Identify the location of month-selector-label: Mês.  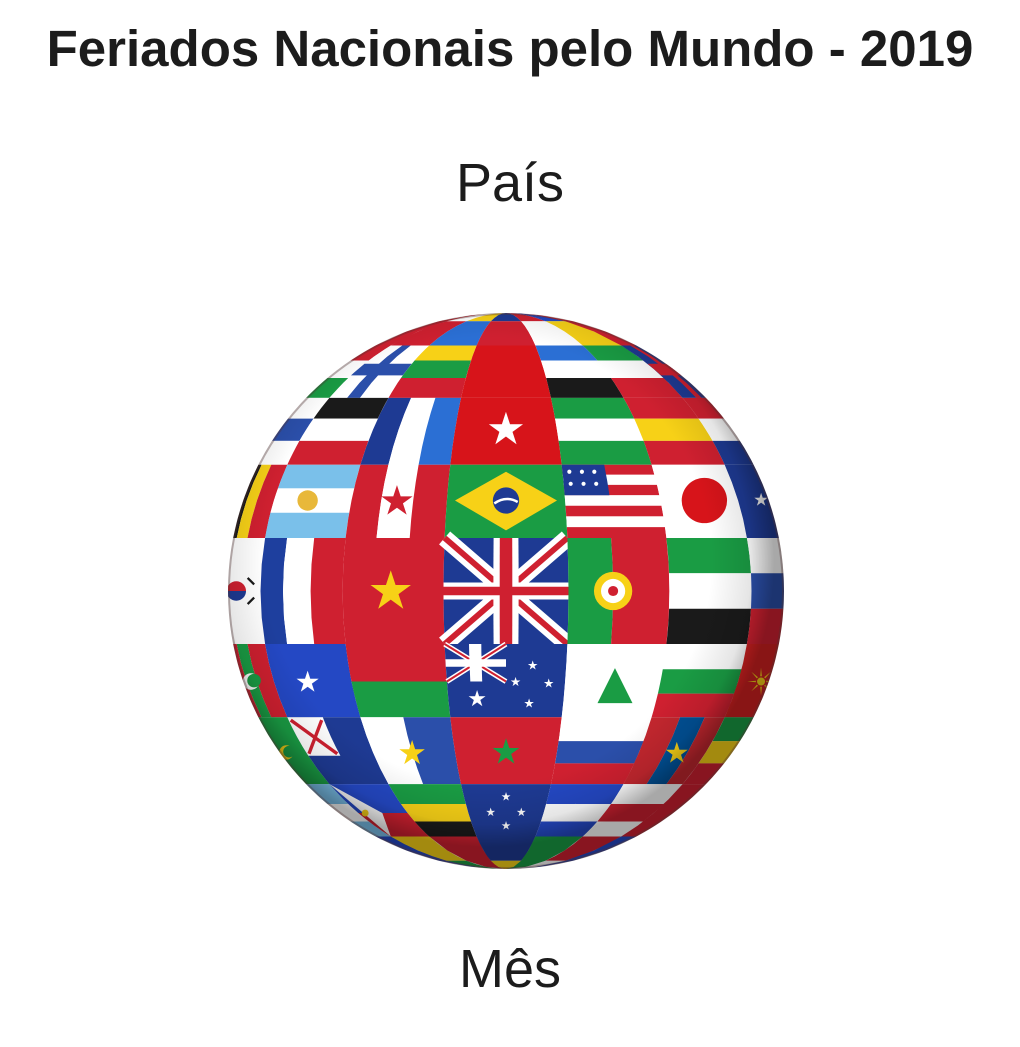
(509, 969).